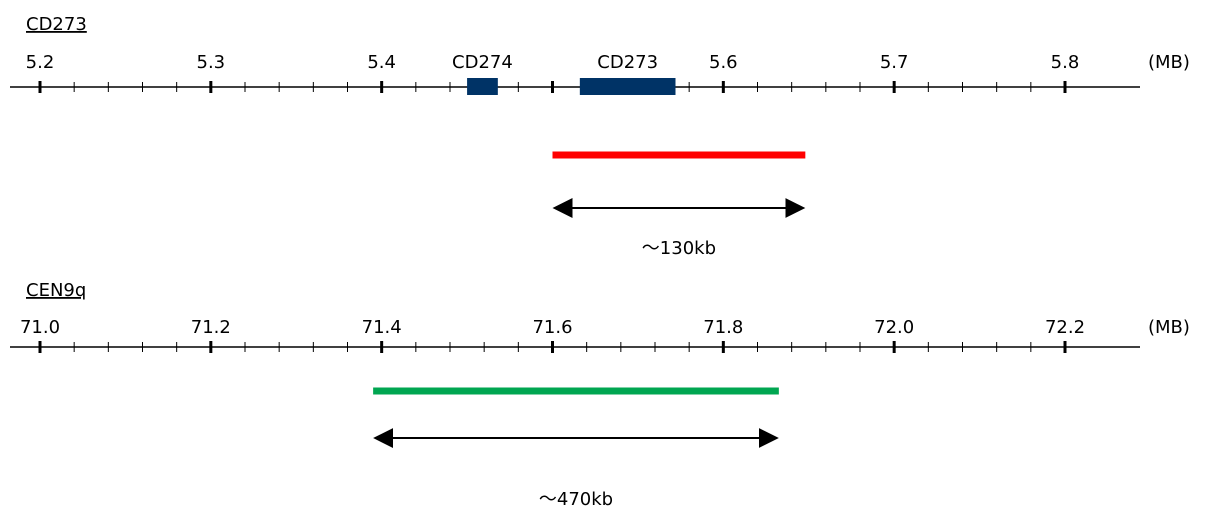 This screenshot has height=512, width=1220. I want to click on tick-label: 5.6, so click(723, 62).